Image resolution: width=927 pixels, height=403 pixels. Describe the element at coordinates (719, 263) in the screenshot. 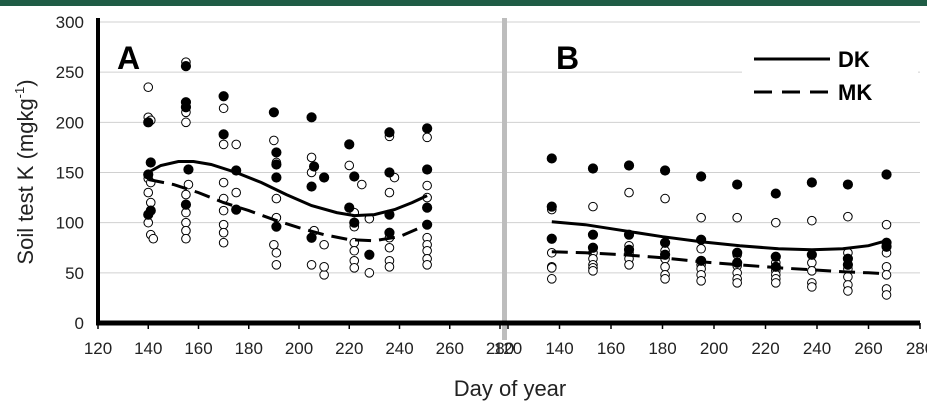

I see `curve-mk-panel-b` at that location.